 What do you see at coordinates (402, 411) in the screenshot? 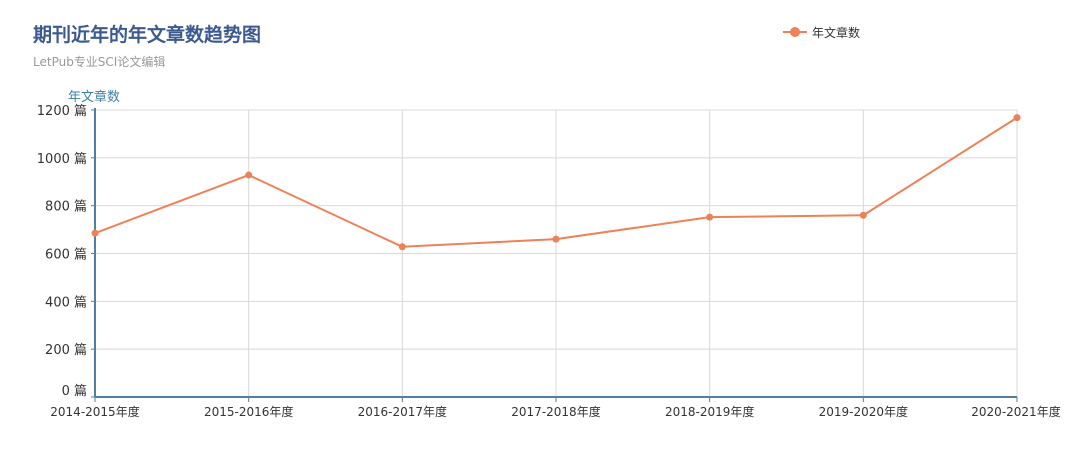
I see `x-tick-label: 2016-2017年度` at bounding box center [402, 411].